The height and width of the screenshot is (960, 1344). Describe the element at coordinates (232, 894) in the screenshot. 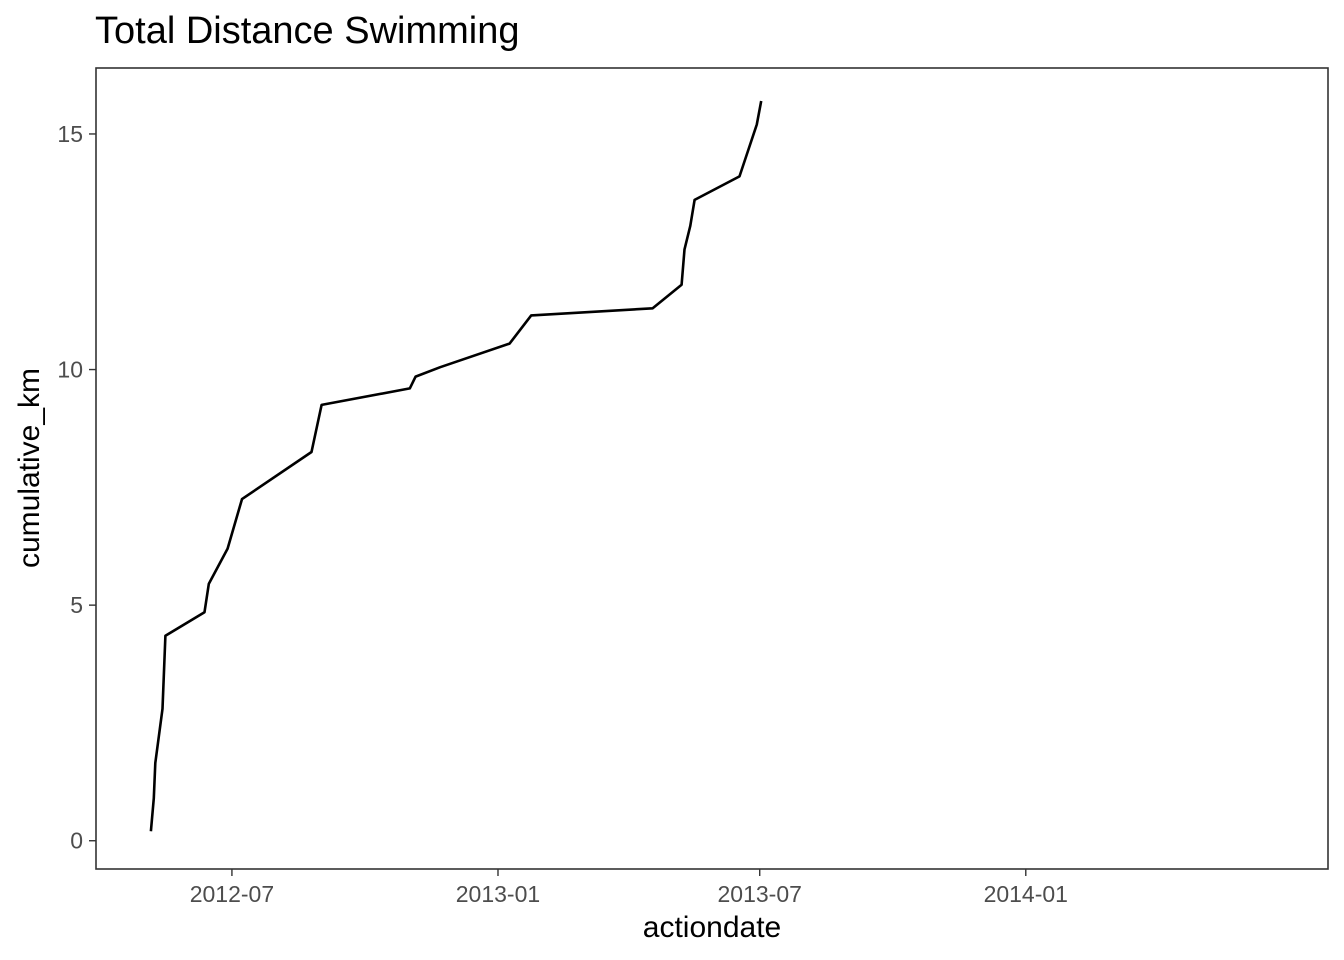

I see `x-tick-label: 2012-07` at that location.